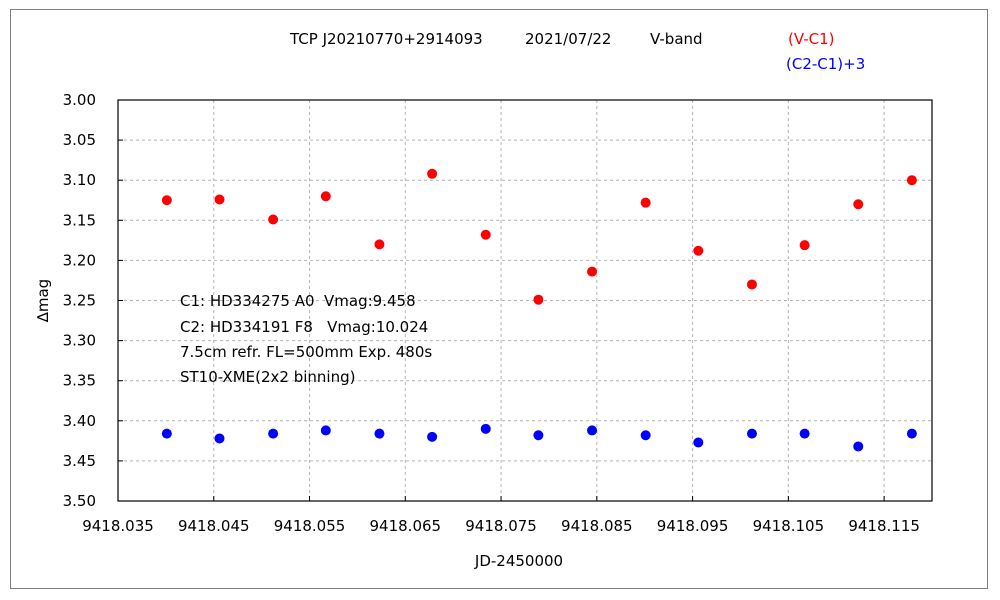 This screenshot has height=600, width=1000. I want to click on y-tick-label: 3.05, so click(79, 140).